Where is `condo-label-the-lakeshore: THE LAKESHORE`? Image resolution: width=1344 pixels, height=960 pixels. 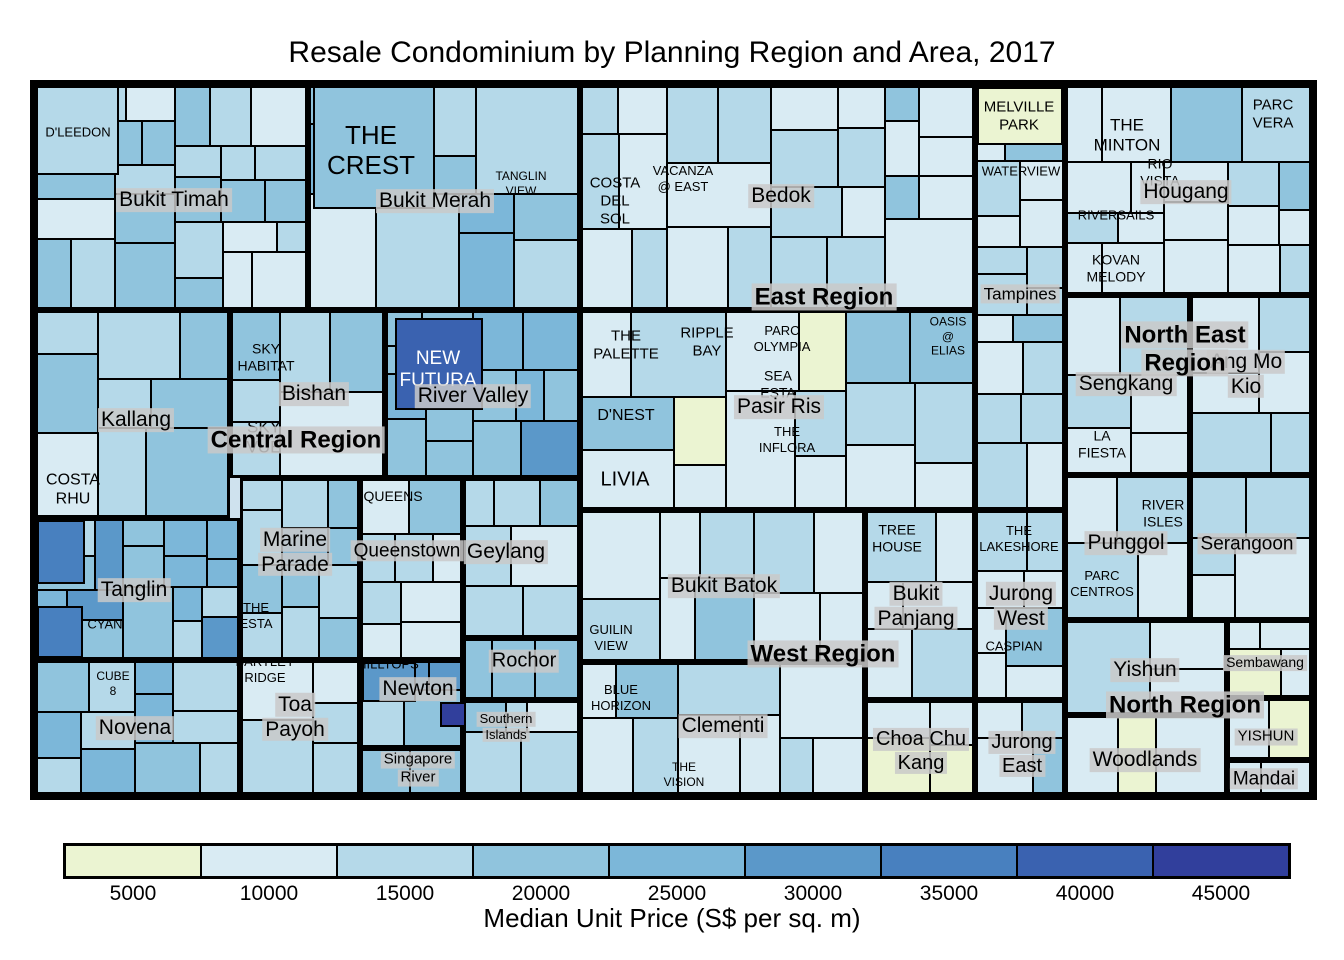 condo-label-the-lakeshore: THE LAKESHORE is located at coordinates (1019, 538).